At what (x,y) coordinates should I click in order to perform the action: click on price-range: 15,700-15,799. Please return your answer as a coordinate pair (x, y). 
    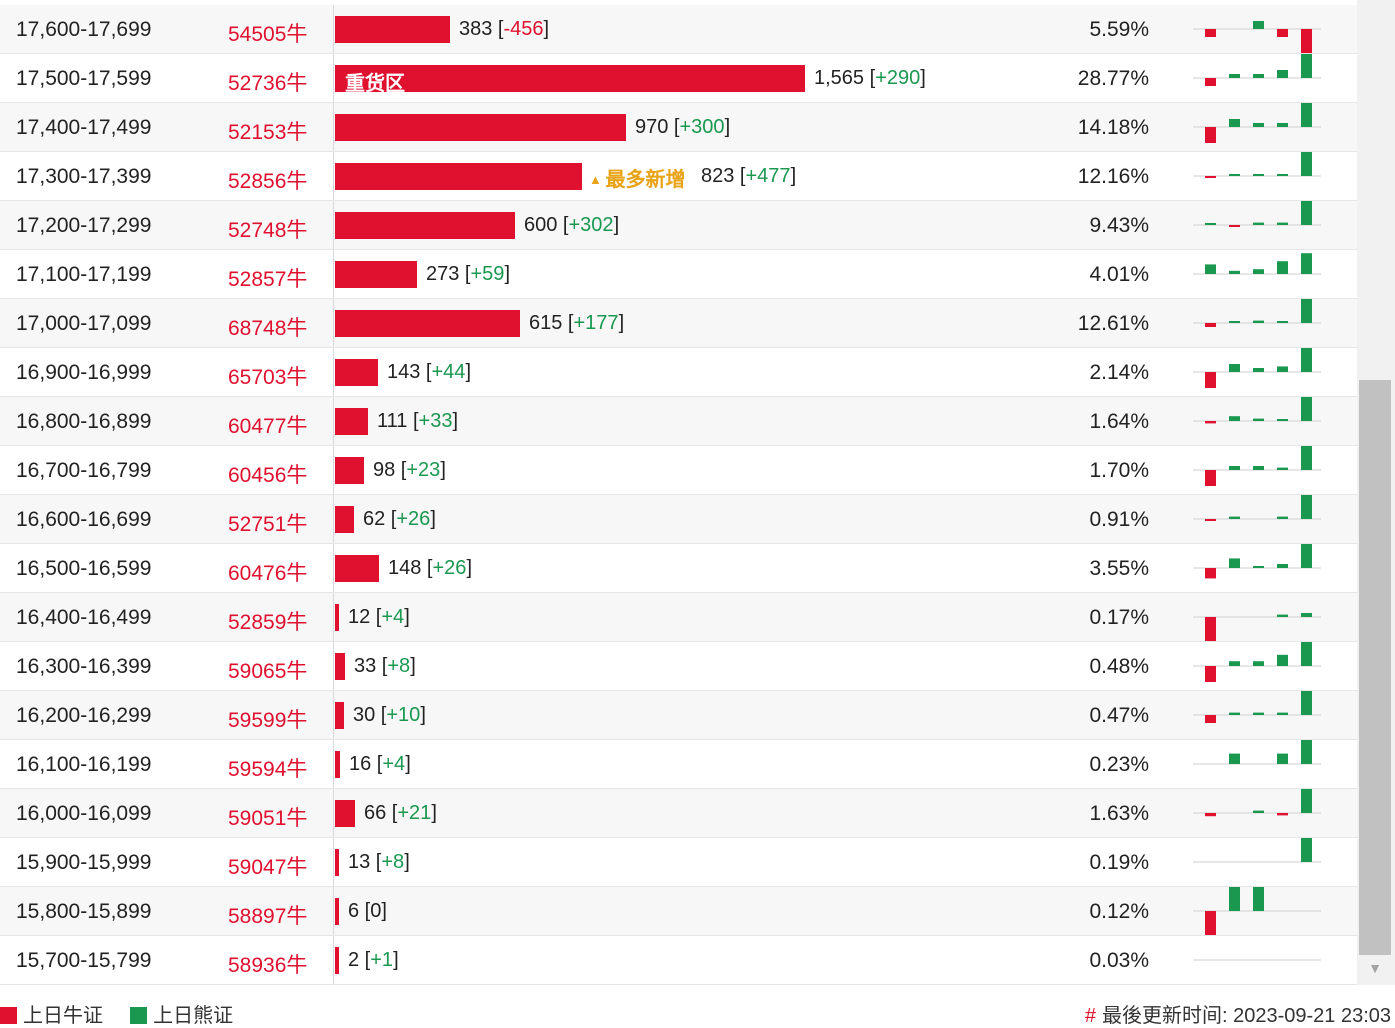
    Looking at the image, I should click on (84, 960).